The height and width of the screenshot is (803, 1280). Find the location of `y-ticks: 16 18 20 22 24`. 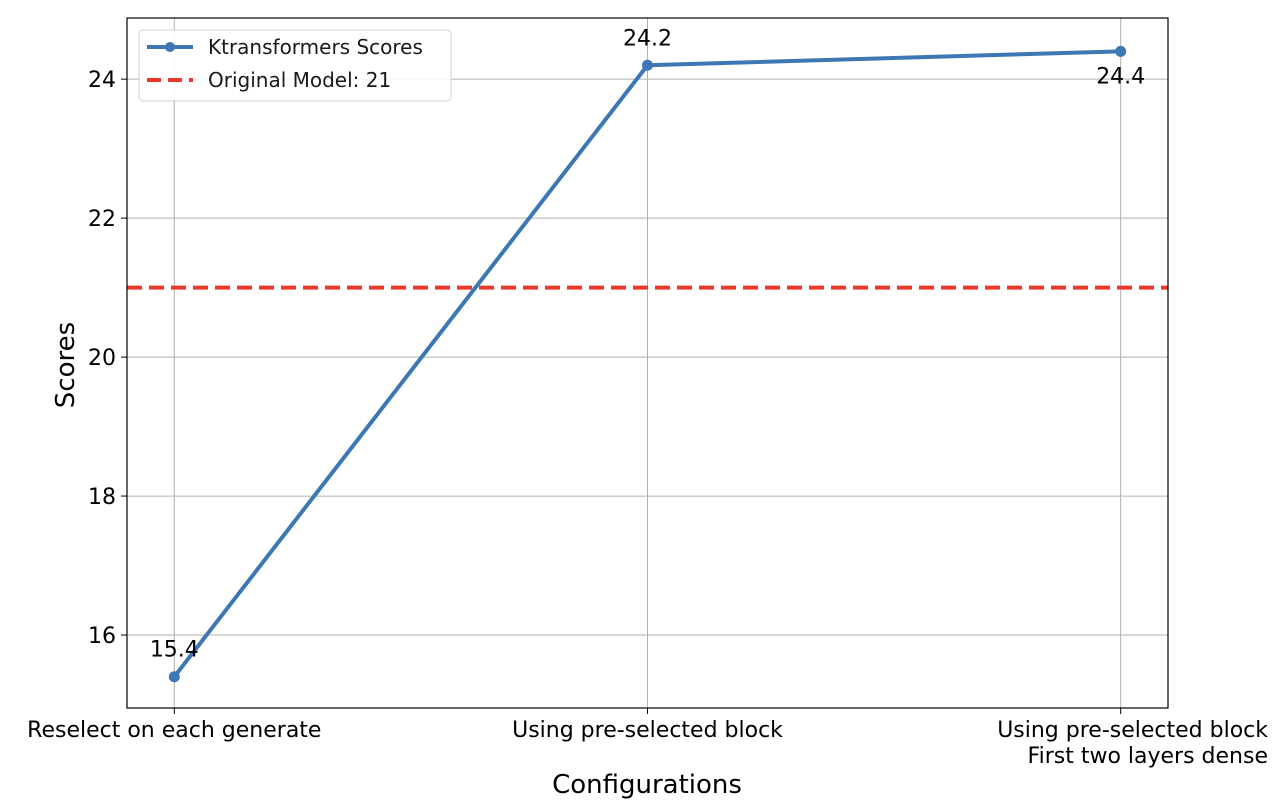

y-ticks: 16 18 20 22 24 is located at coordinates (107, 358).